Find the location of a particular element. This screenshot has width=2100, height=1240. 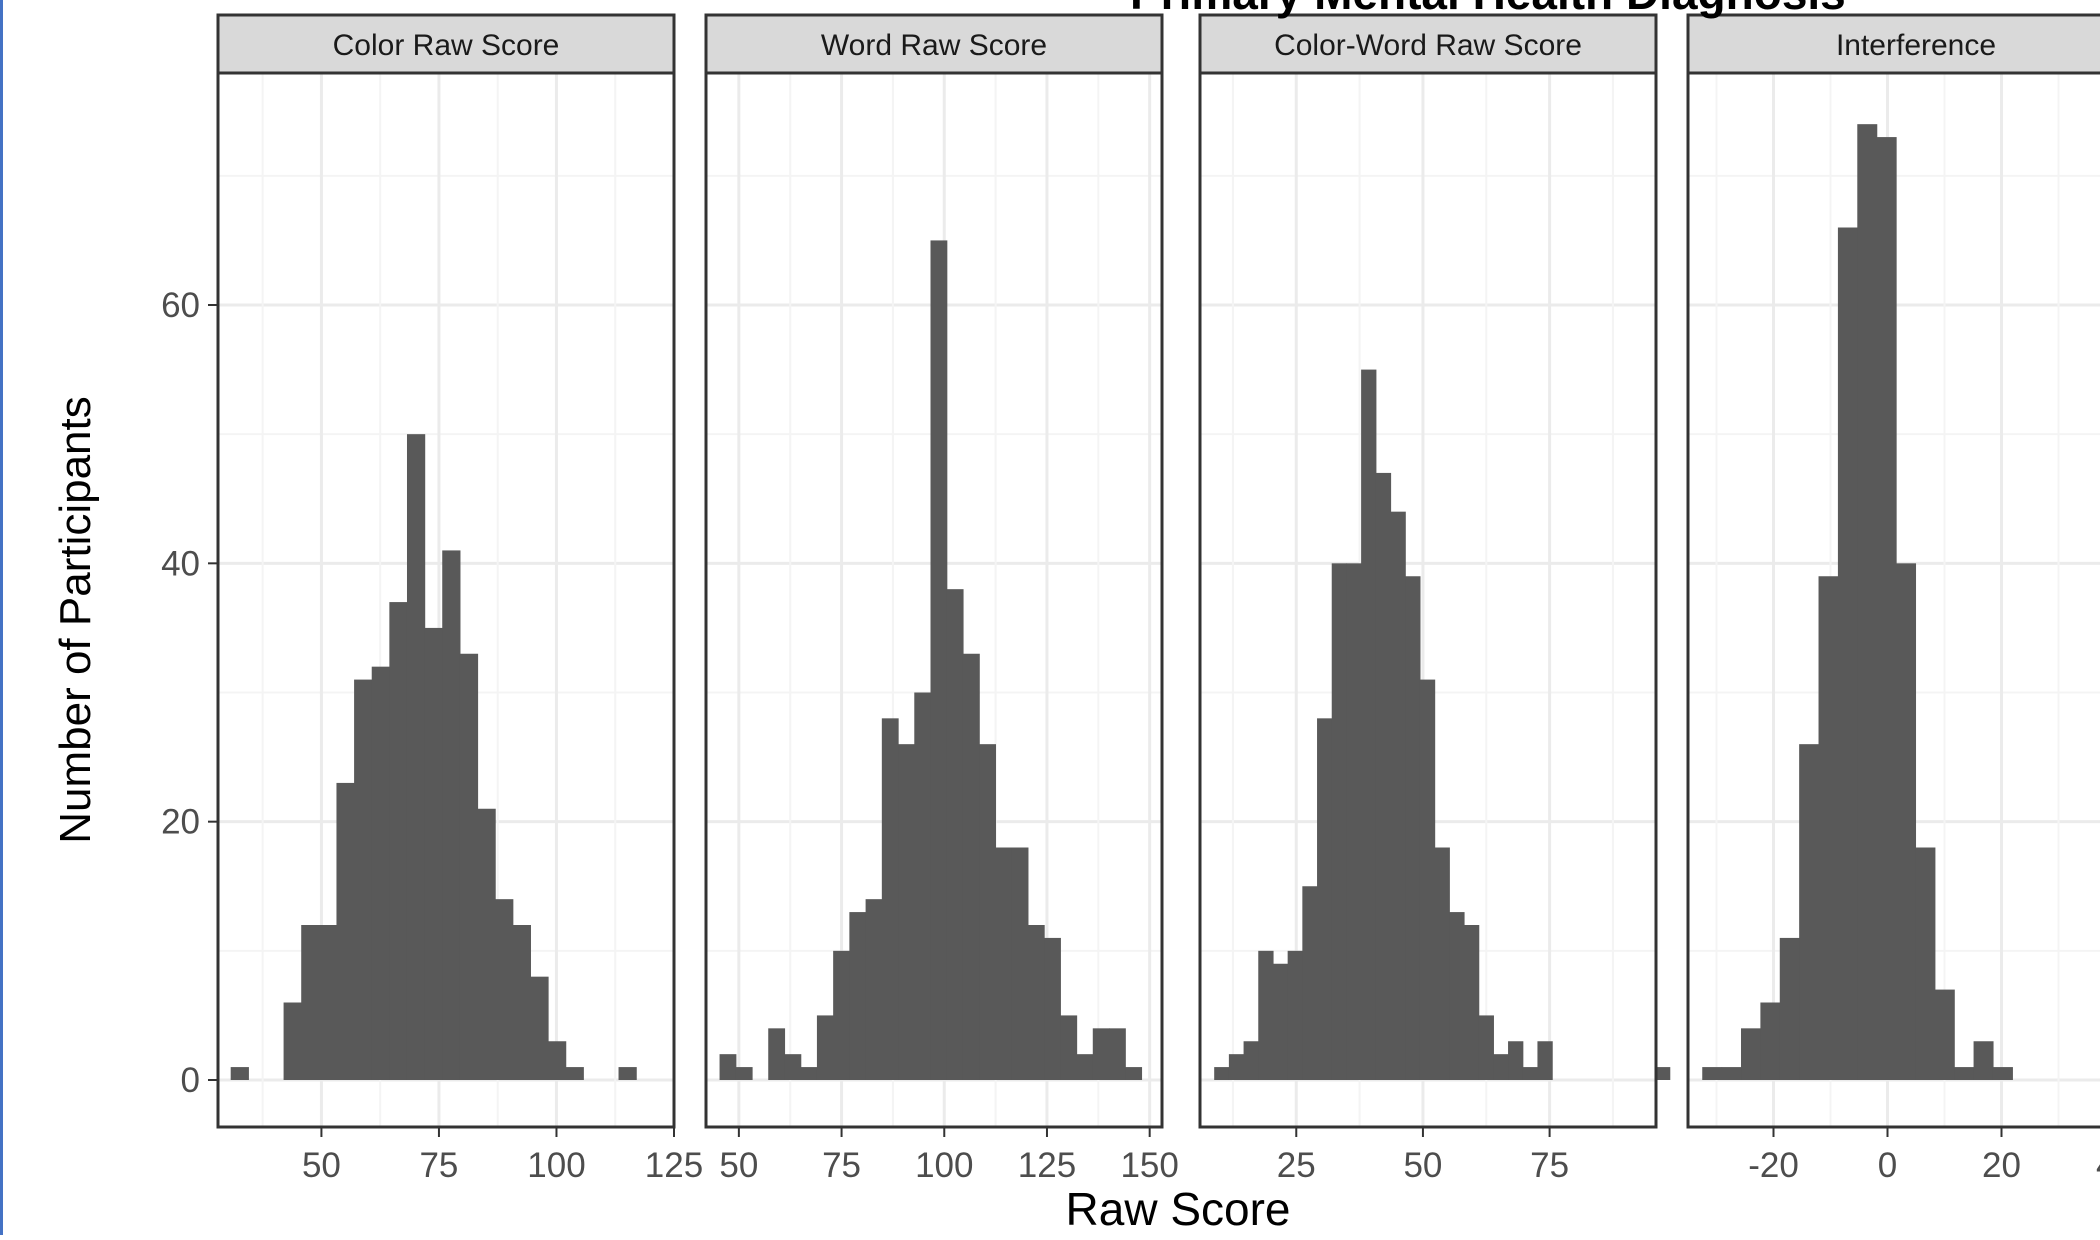

figure-title-fragment: Primary Mental Health Diagnosis is located at coordinates (1488, 10).